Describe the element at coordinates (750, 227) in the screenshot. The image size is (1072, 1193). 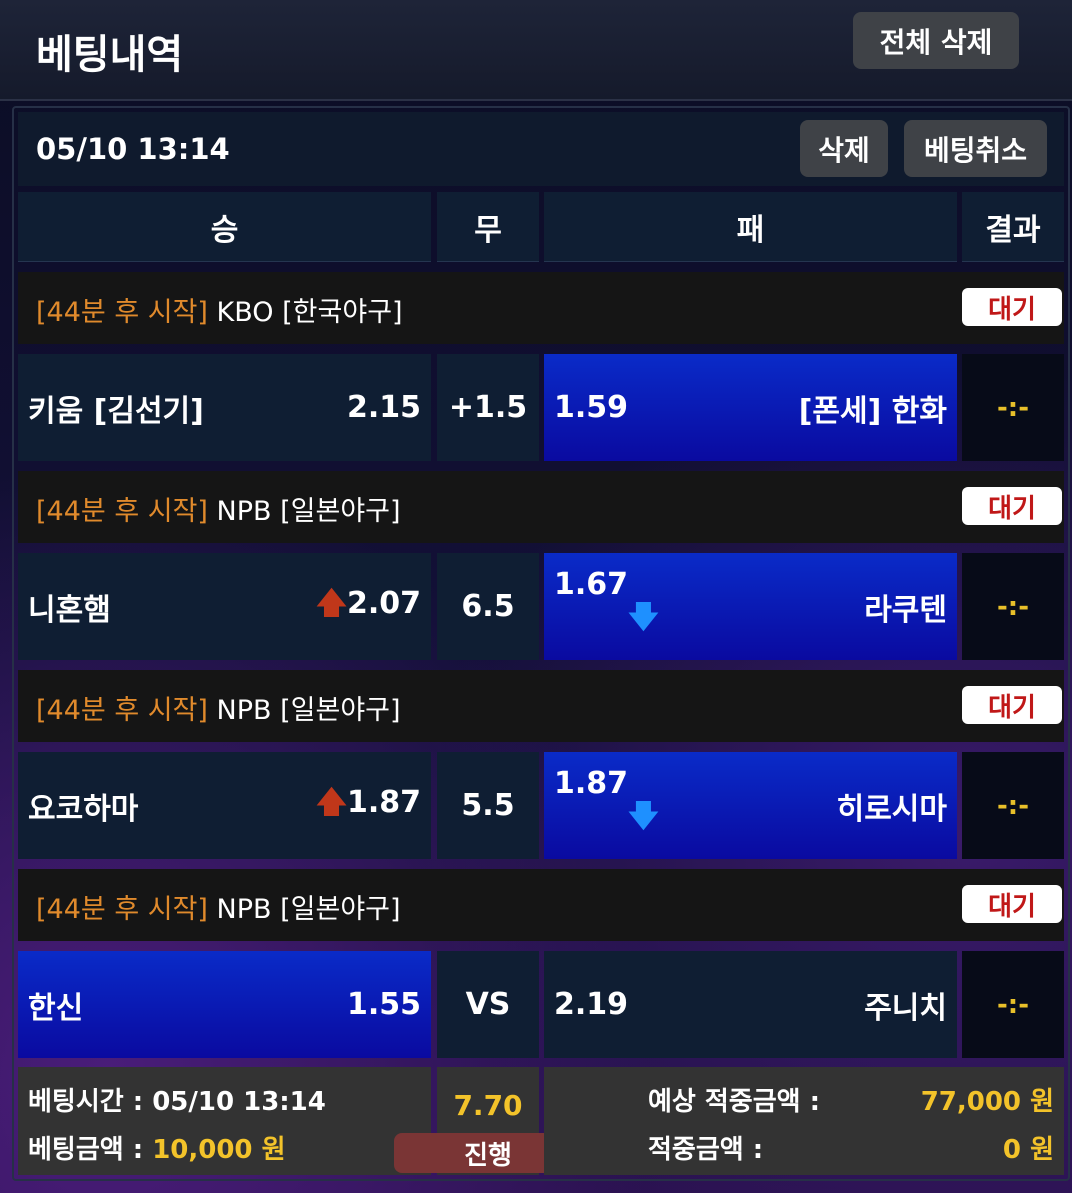
I see `column-lose: 패` at that location.